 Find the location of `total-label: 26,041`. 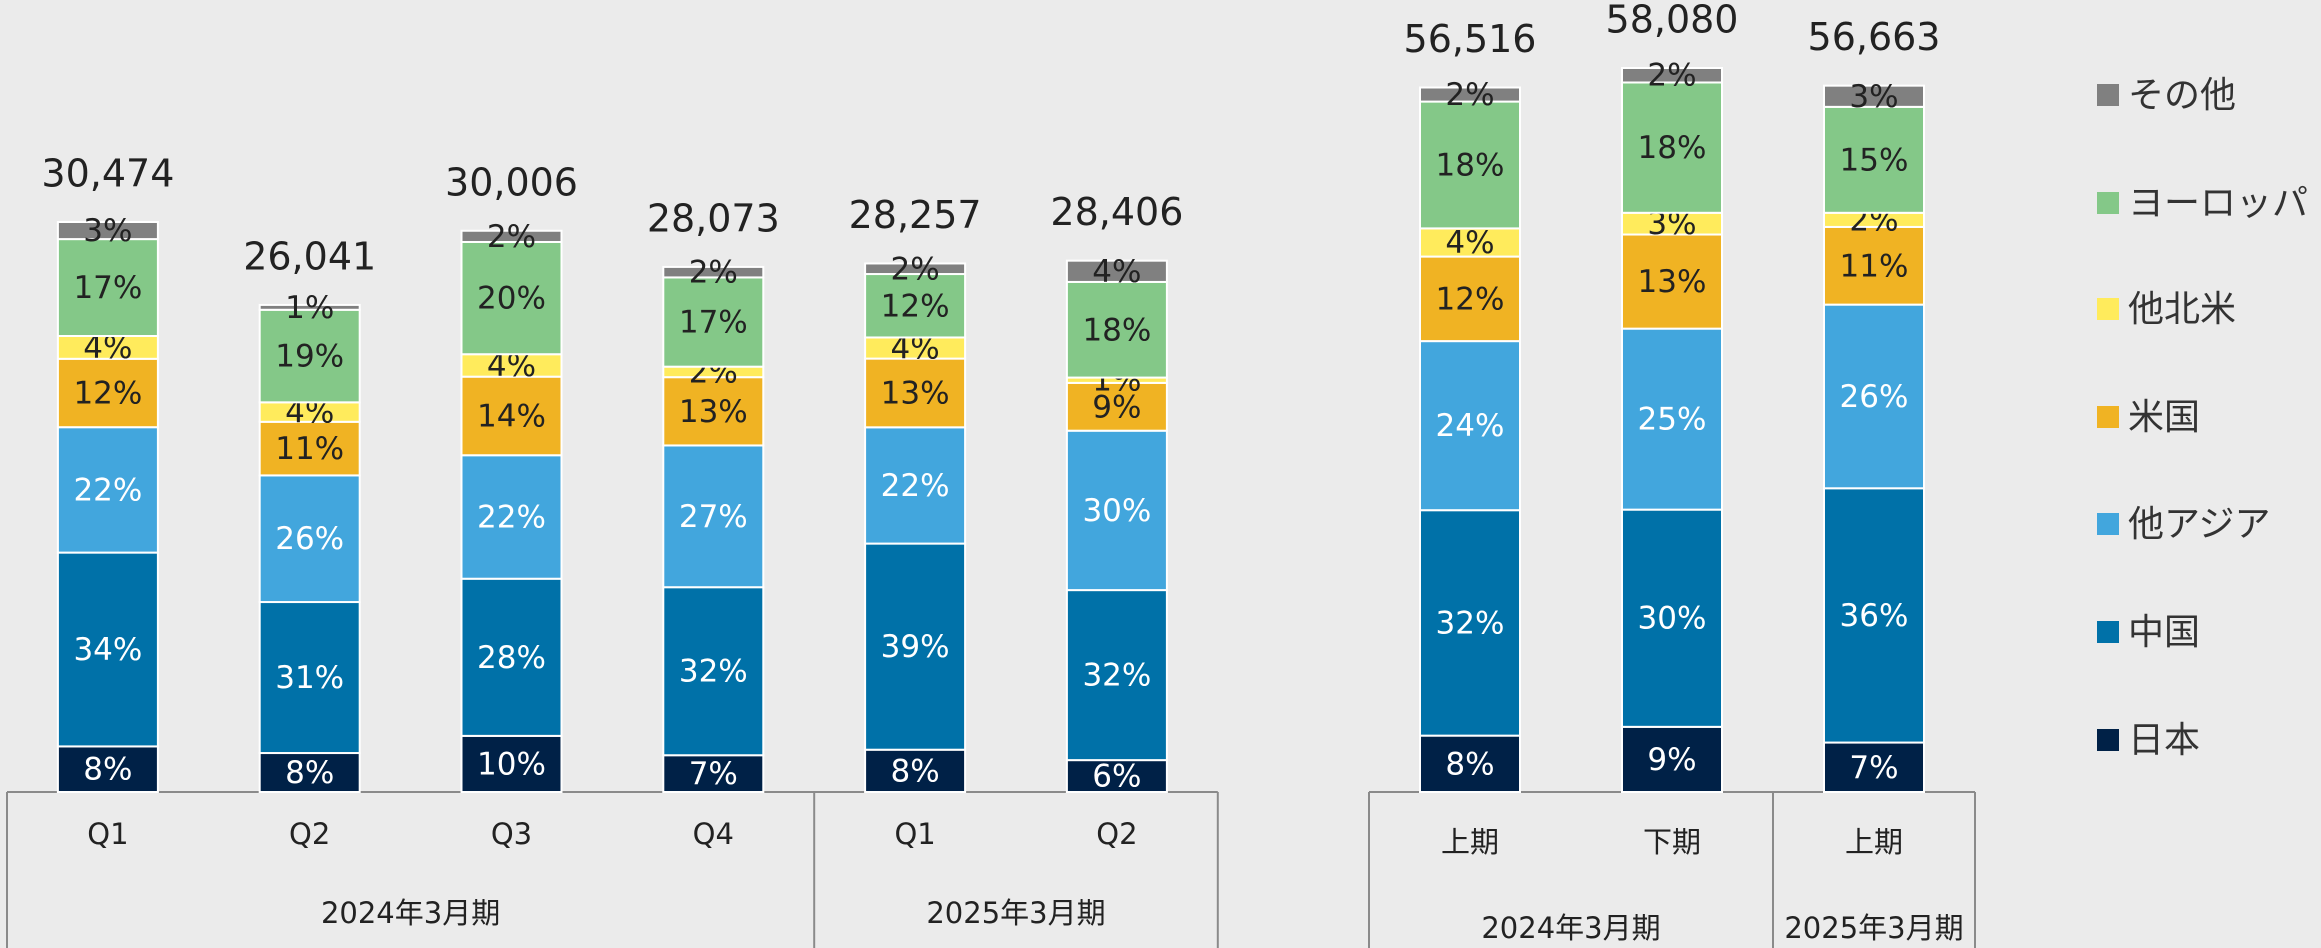

total-label: 26,041 is located at coordinates (309, 256).